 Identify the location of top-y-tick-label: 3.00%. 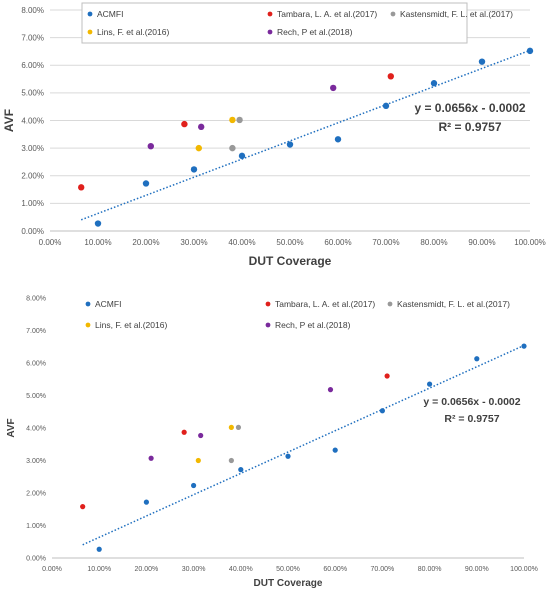
(32, 148).